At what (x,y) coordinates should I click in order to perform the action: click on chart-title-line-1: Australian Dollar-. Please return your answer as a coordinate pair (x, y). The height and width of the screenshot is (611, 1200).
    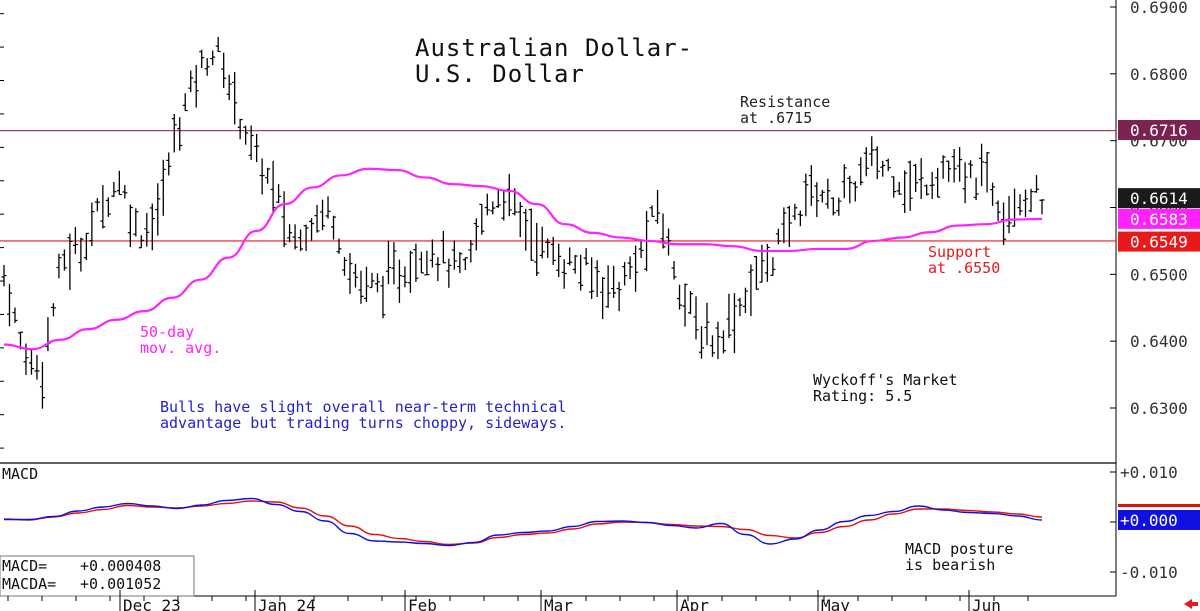
    Looking at the image, I should click on (554, 48).